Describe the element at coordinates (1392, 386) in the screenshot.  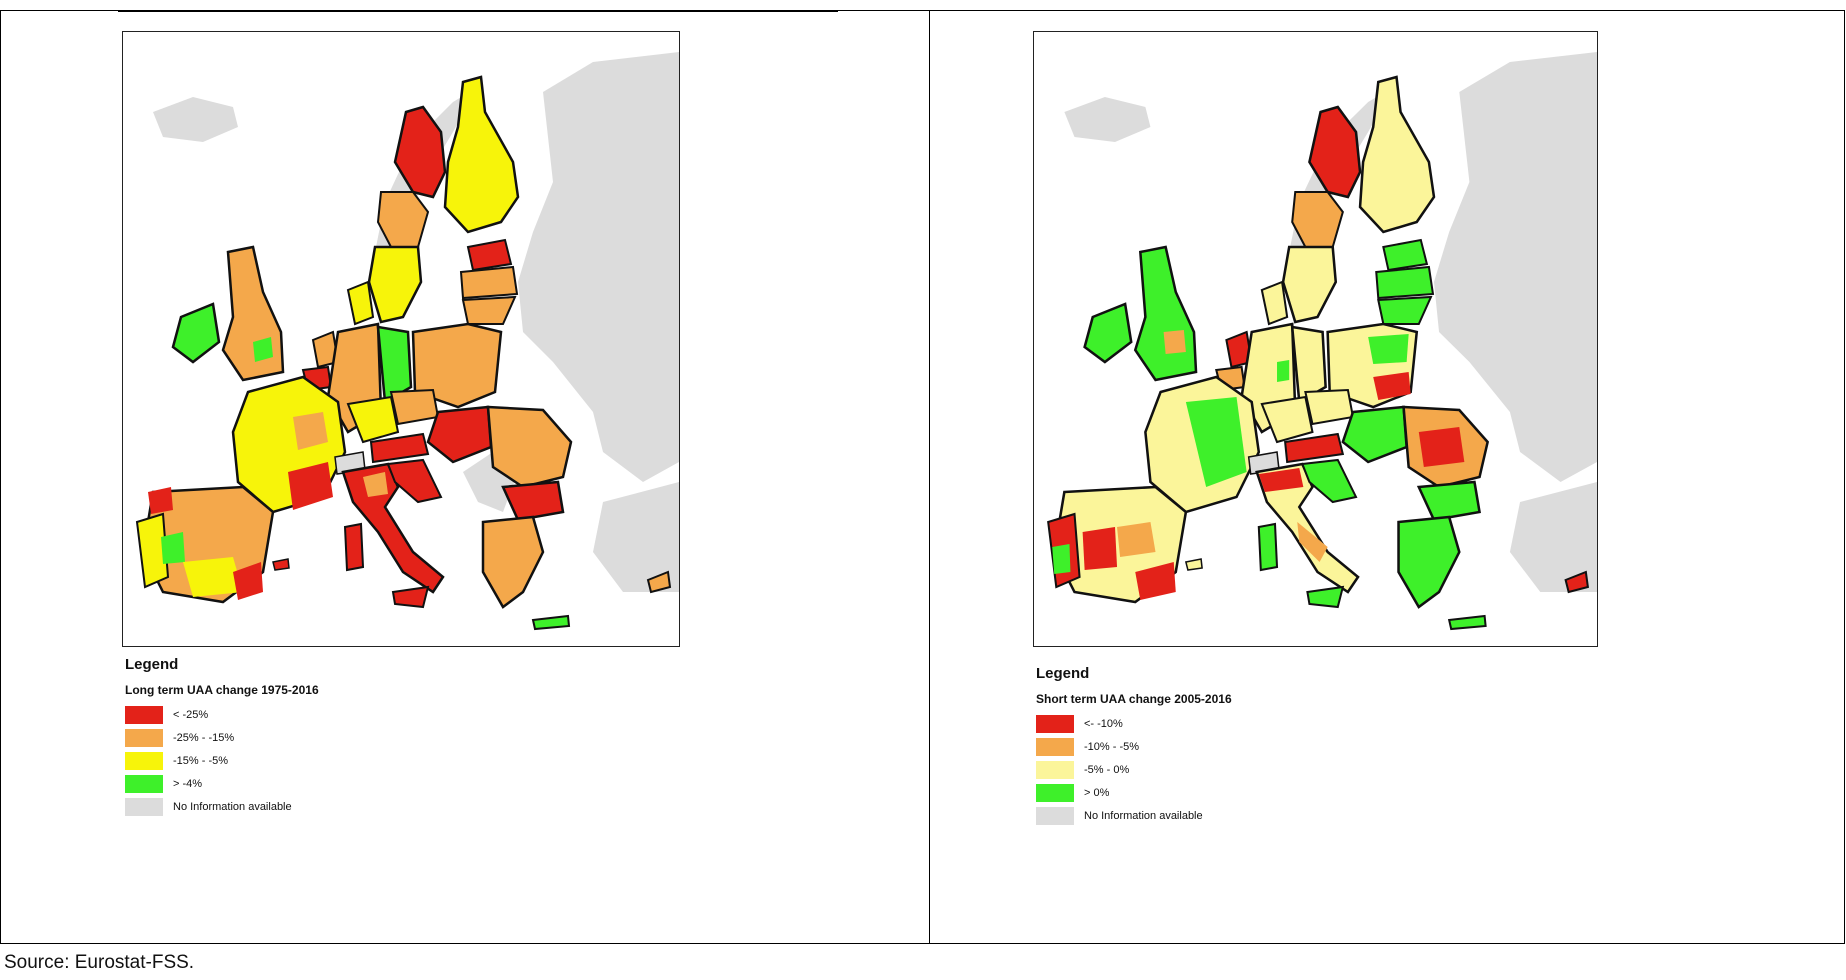
I see `region-poland-red` at that location.